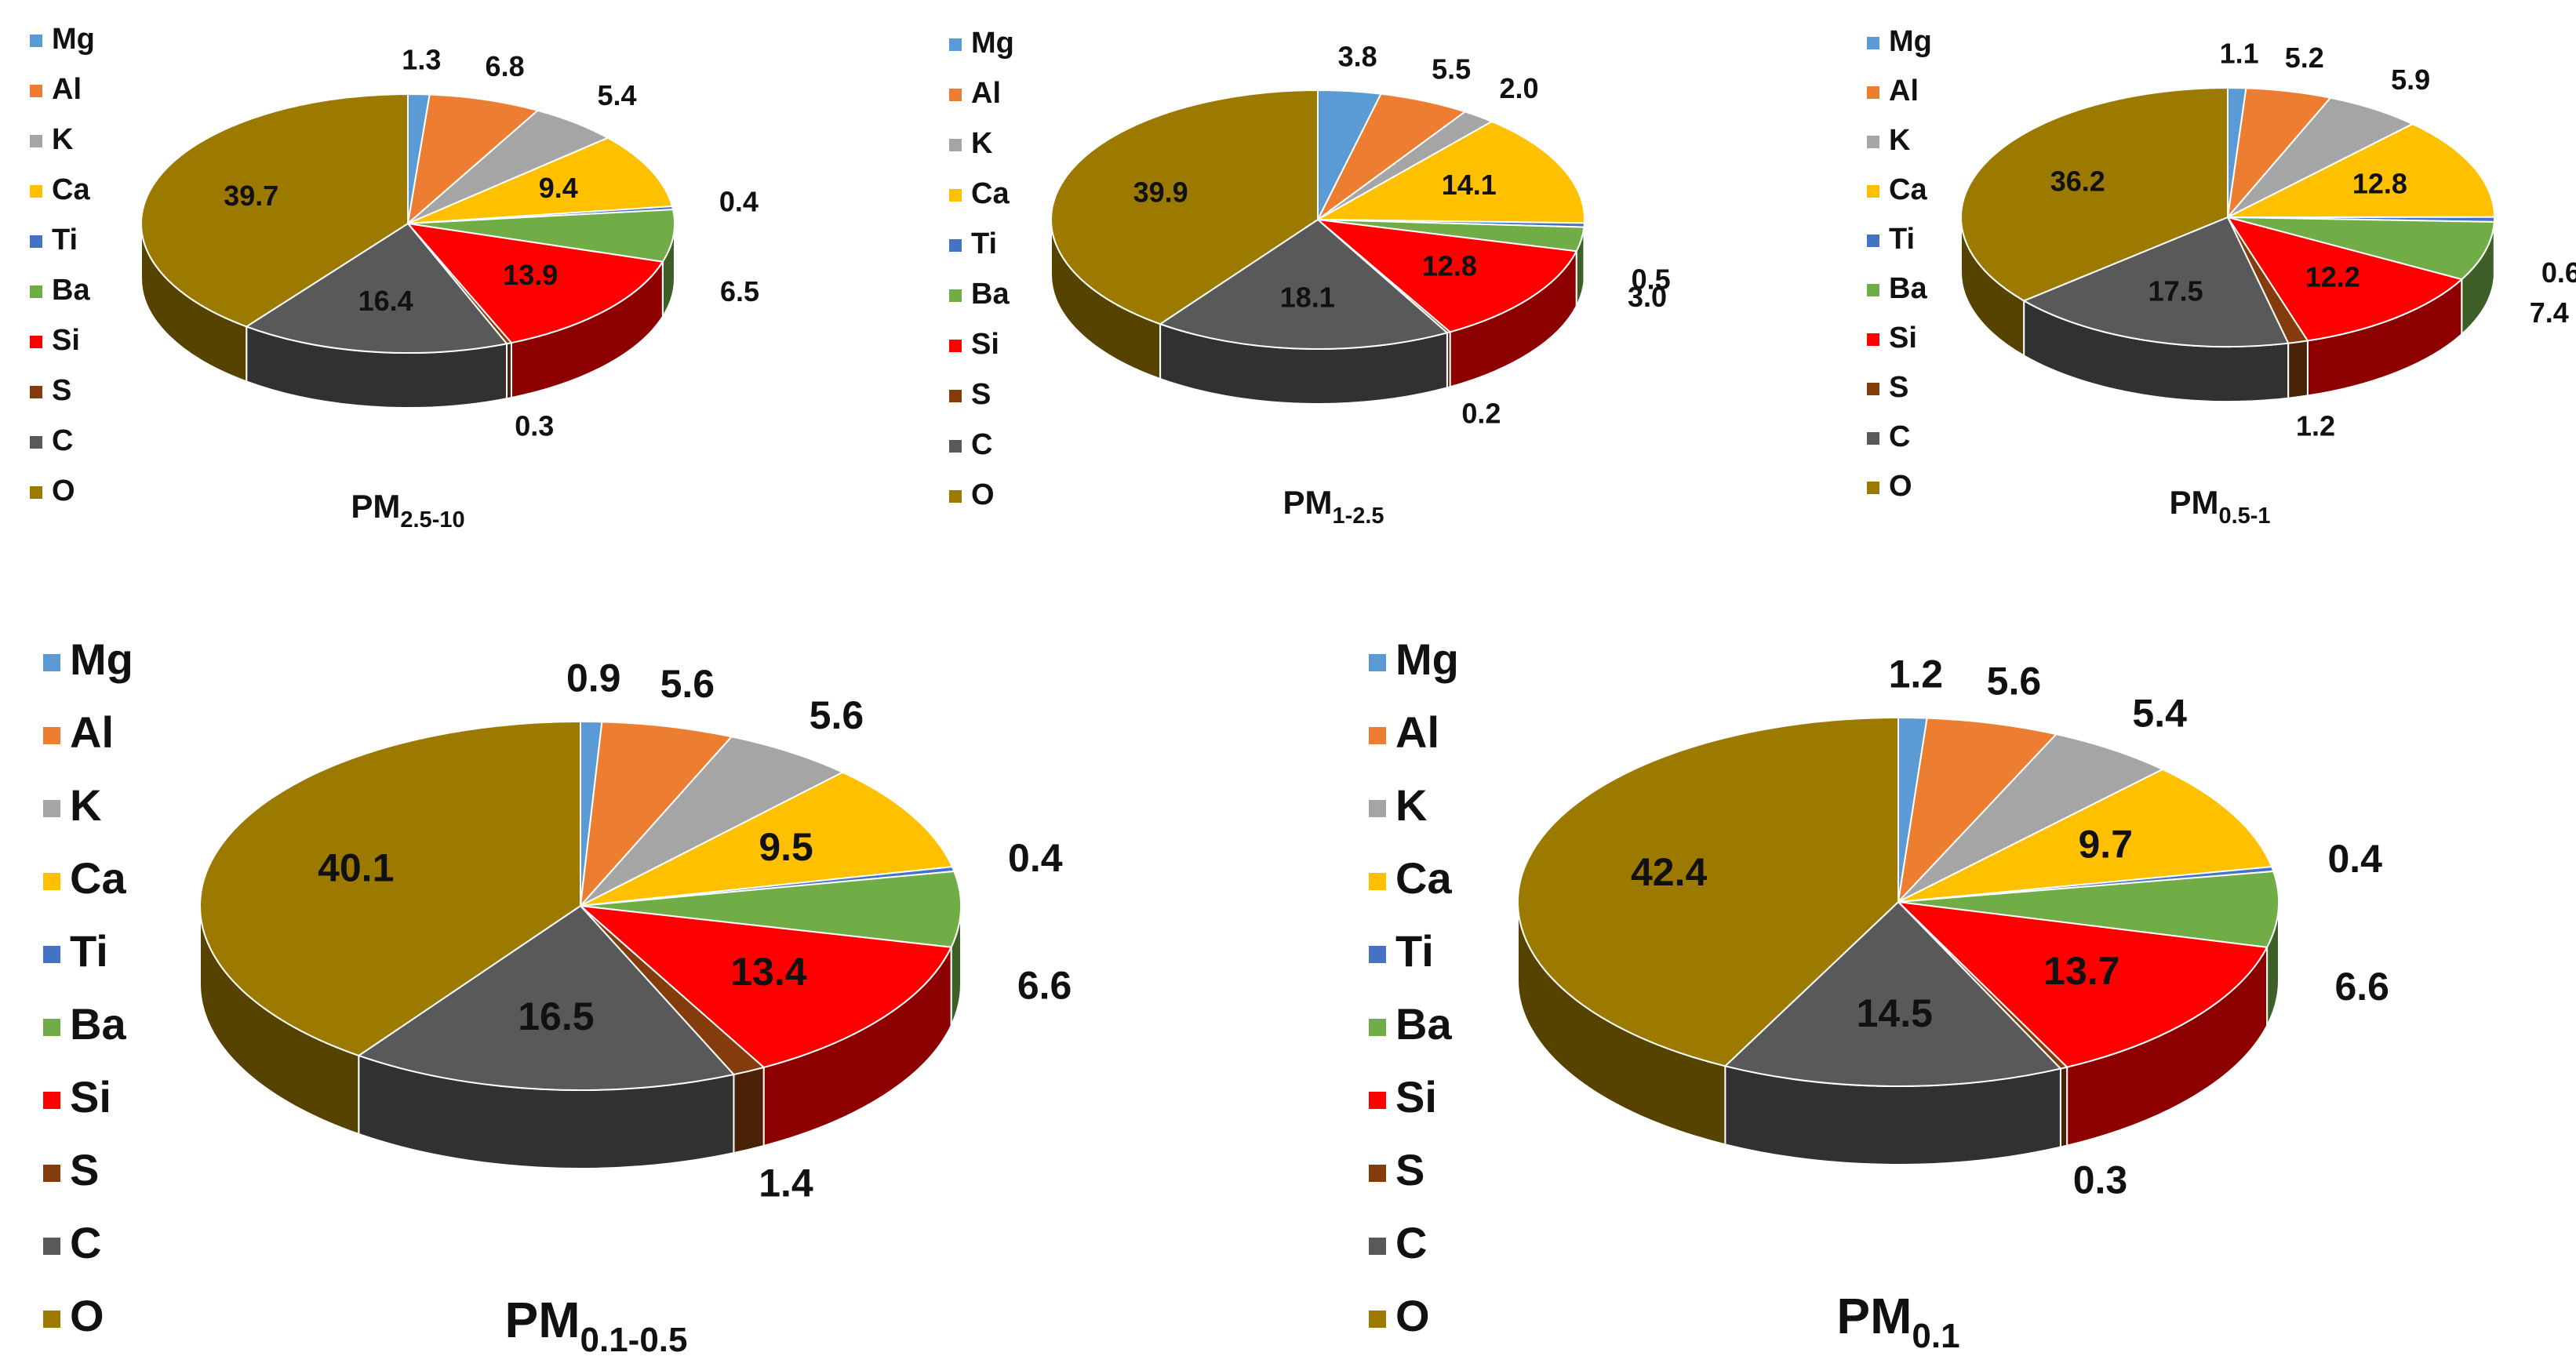 Image resolution: width=2576 pixels, height=1367 pixels. What do you see at coordinates (1892, 994) in the screenshot?
I see `chart-4-slice-c` at bounding box center [1892, 994].